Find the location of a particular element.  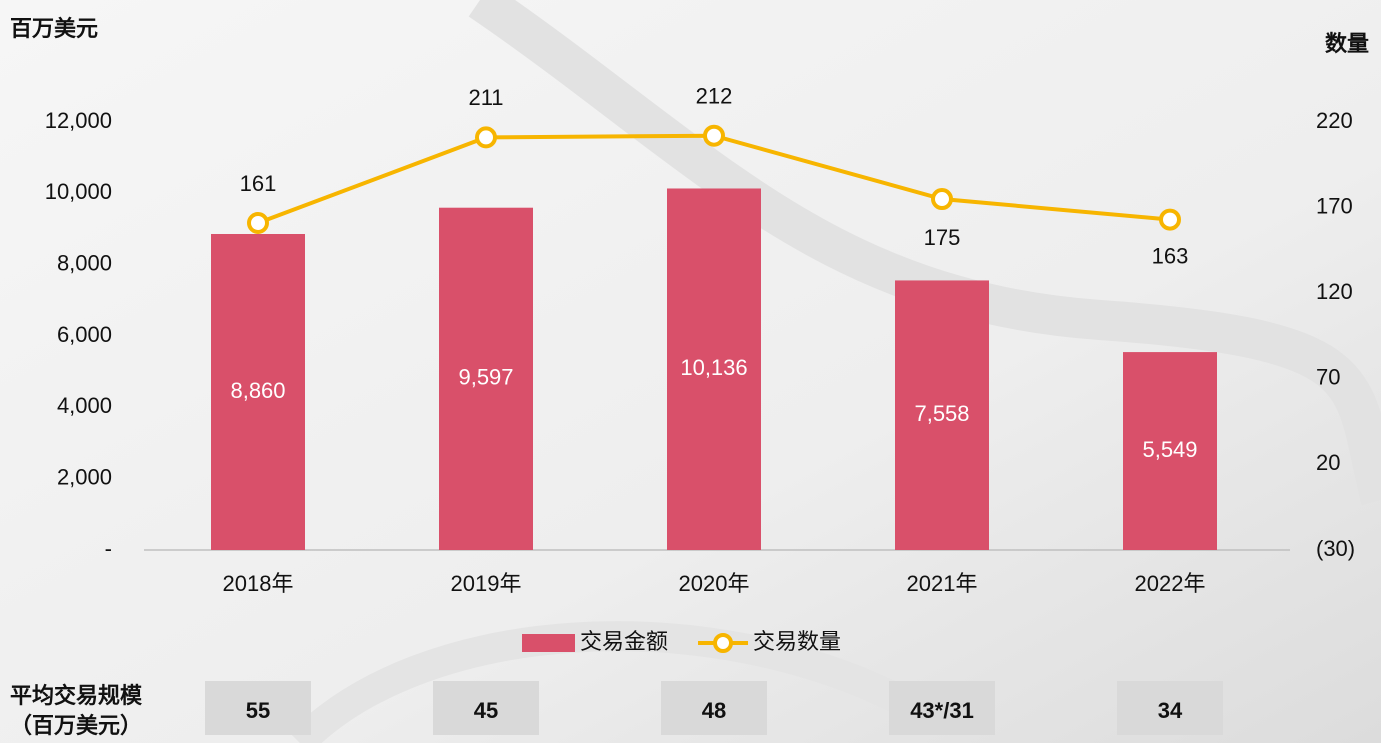

y-tick-label: 4,000 is located at coordinates (84, 405).